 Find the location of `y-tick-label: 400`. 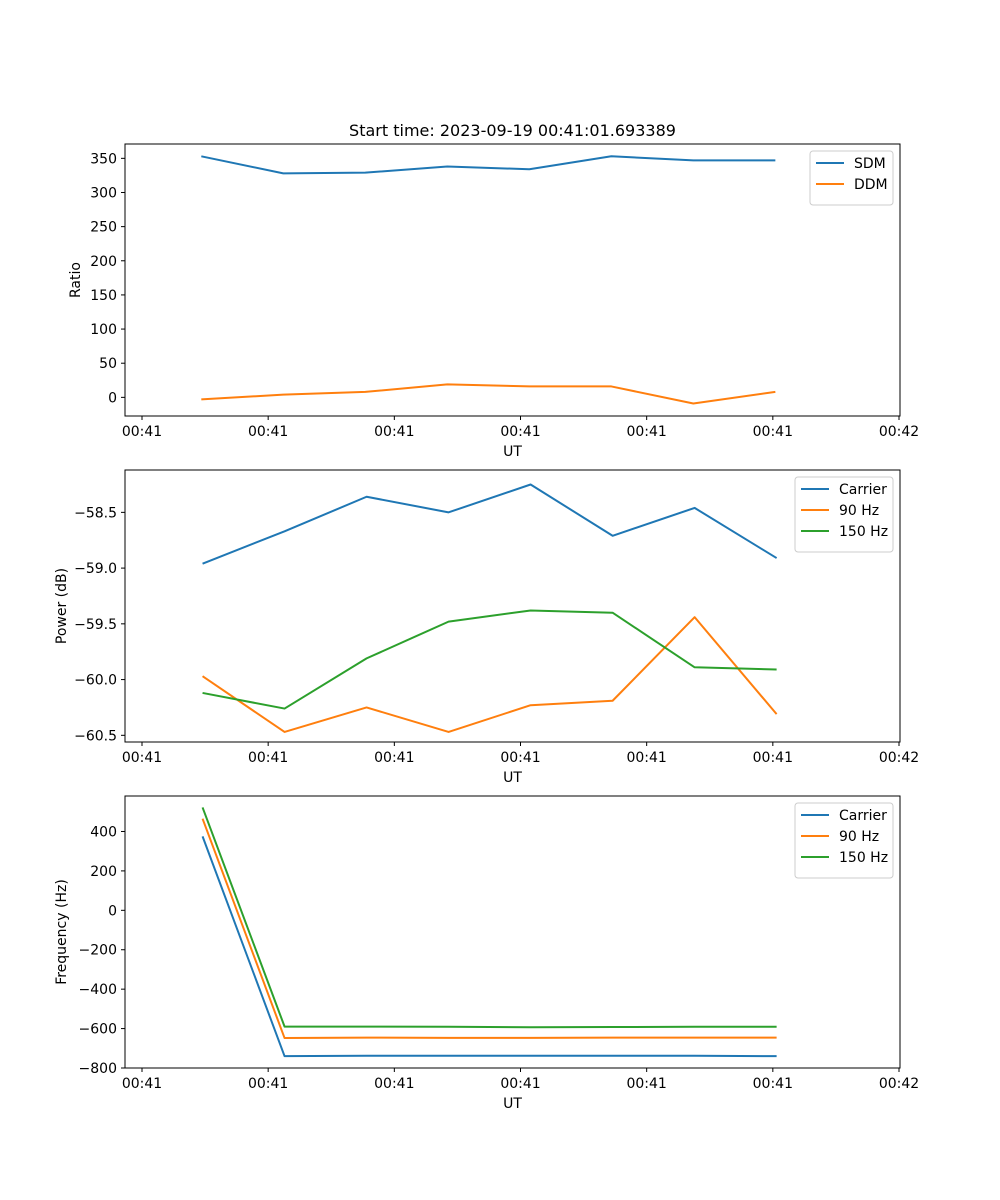

y-tick-label: 400 is located at coordinates (103, 832).